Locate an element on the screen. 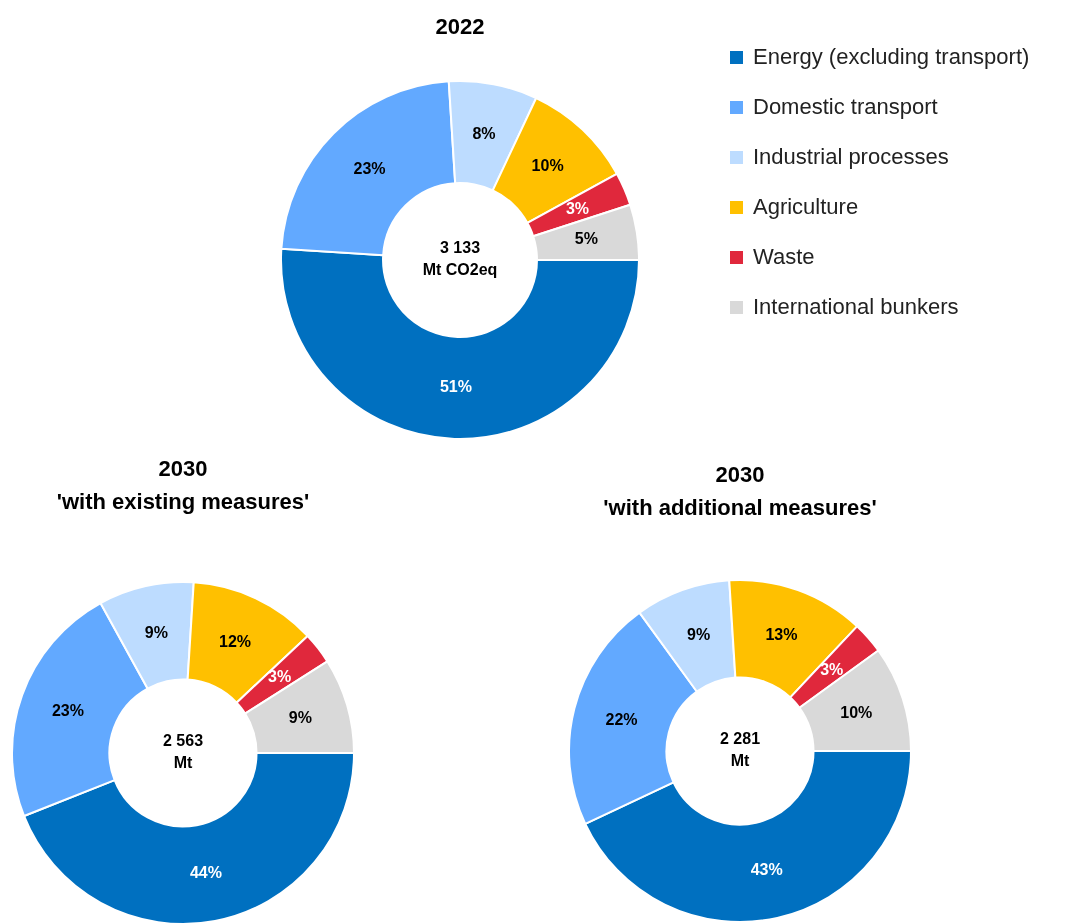  chart-title: 2030 'with additional measures' is located at coordinates (740, 491).